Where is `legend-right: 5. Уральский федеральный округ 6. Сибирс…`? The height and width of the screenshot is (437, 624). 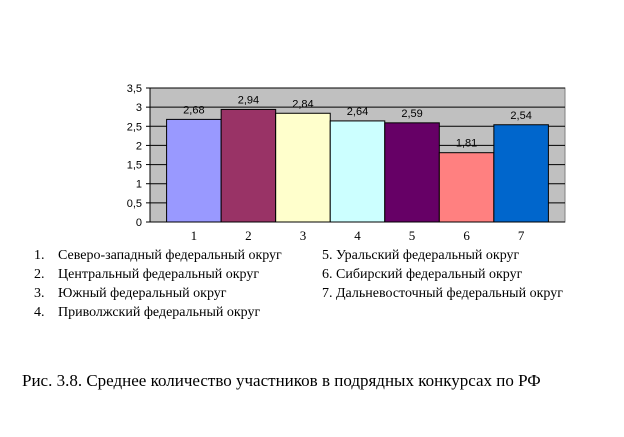 legend-right: 5. Уральский федеральный округ 6. Сибирс… is located at coordinates (442, 274).